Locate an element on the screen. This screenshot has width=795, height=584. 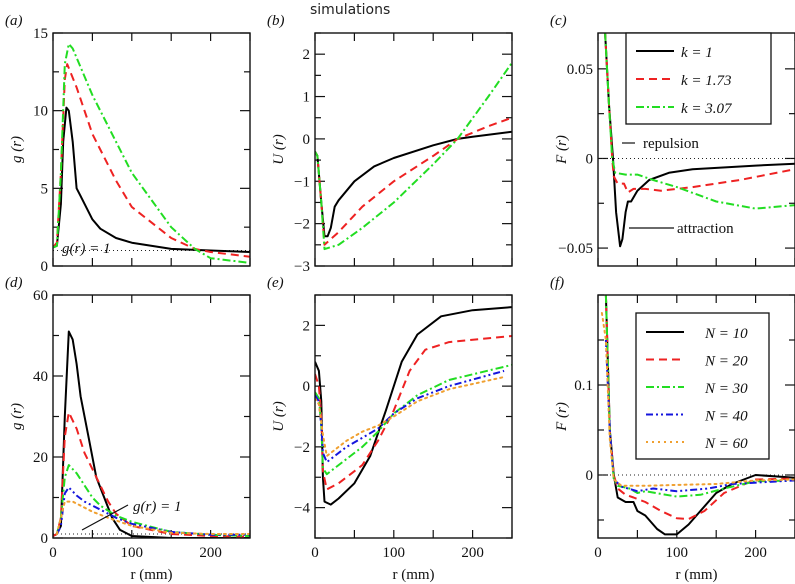
legend-label: k = 3.07 is located at coordinates (707, 109).